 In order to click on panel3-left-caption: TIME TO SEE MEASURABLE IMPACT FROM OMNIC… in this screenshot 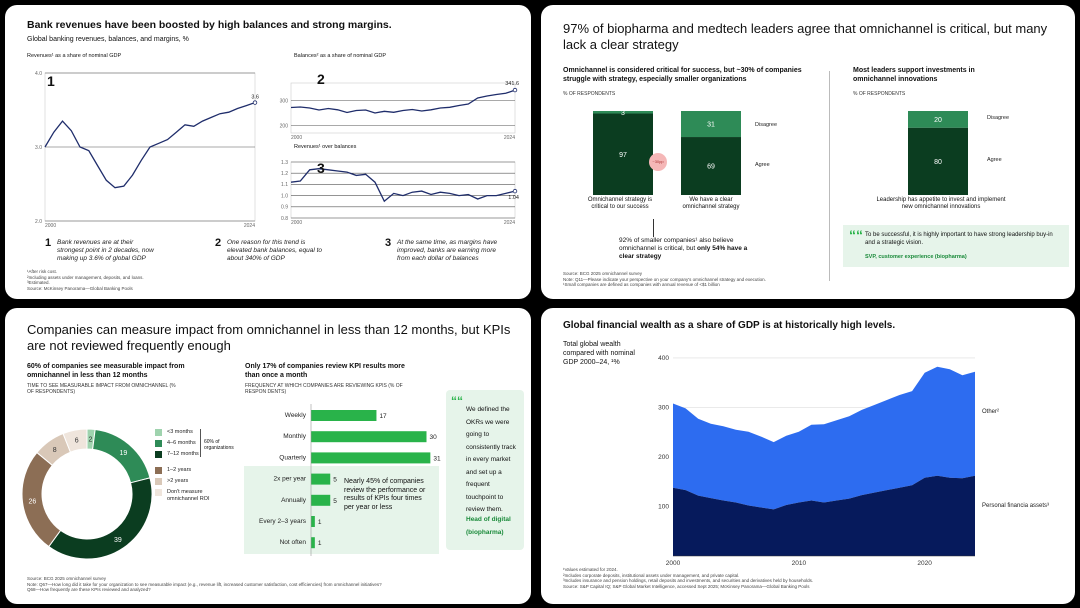, I will do `click(101, 389)`.